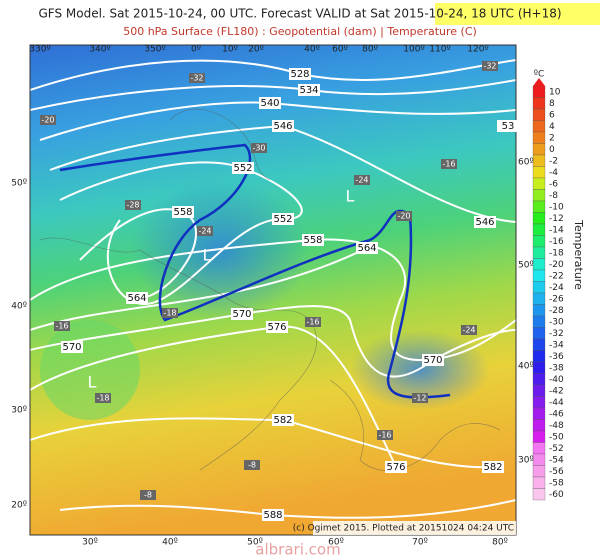  What do you see at coordinates (556, 403) in the screenshot?
I see `colorbar-label: -44` at bounding box center [556, 403].